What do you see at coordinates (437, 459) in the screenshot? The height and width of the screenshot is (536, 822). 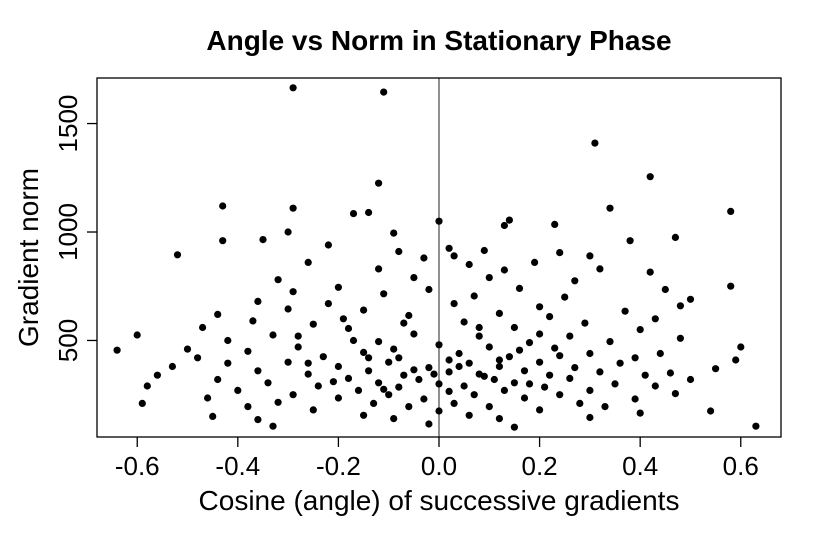 I see `x-axis: -0.6 -0.4 -0.2 0.0 0.2 0.4 0.6` at bounding box center [437, 459].